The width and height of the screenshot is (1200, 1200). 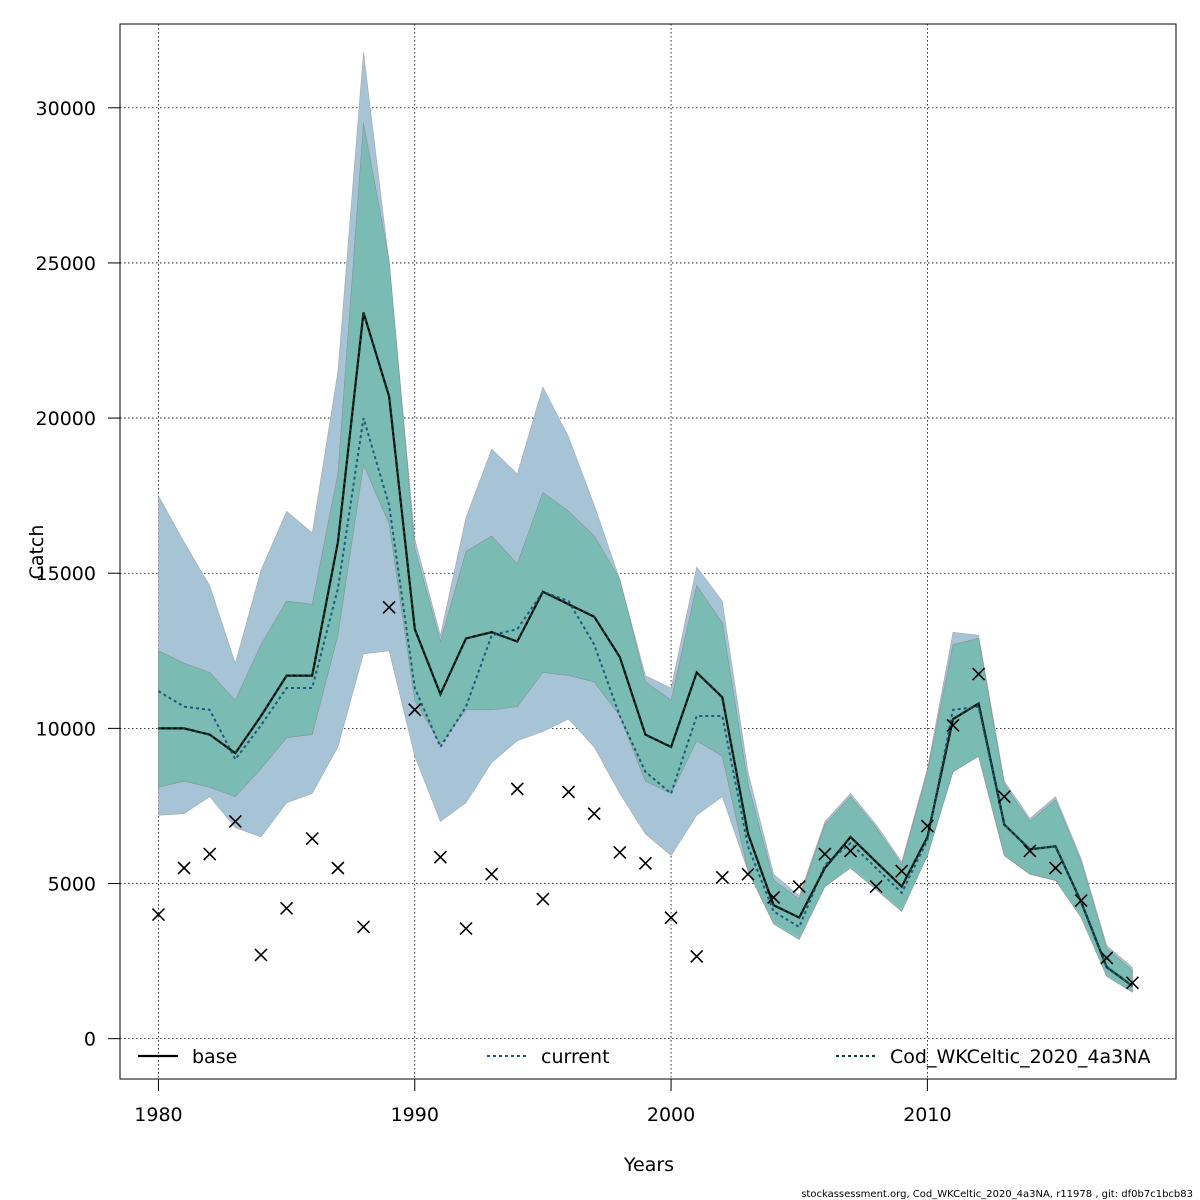 I want to click on observation-marker-1984, so click(x=261, y=955).